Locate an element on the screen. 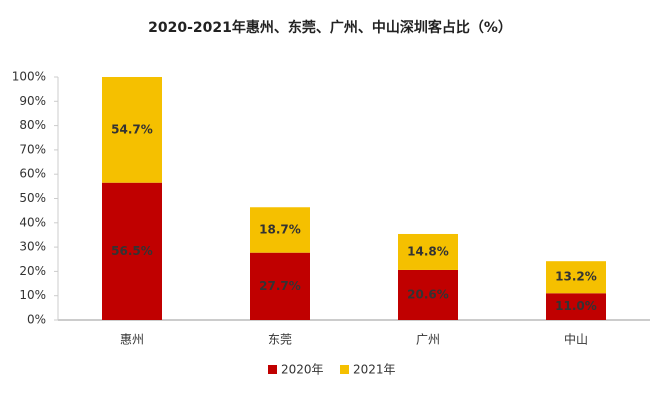 This screenshot has height=400, width=660. value-label: 27.7% is located at coordinates (280, 286).